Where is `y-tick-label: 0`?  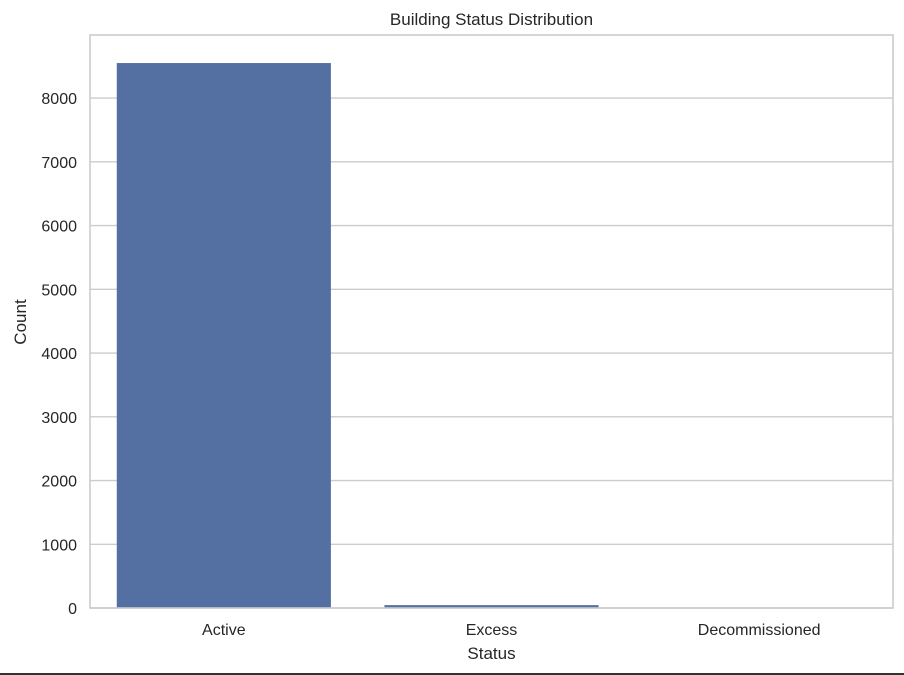
y-tick-label: 0 is located at coordinates (72, 609).